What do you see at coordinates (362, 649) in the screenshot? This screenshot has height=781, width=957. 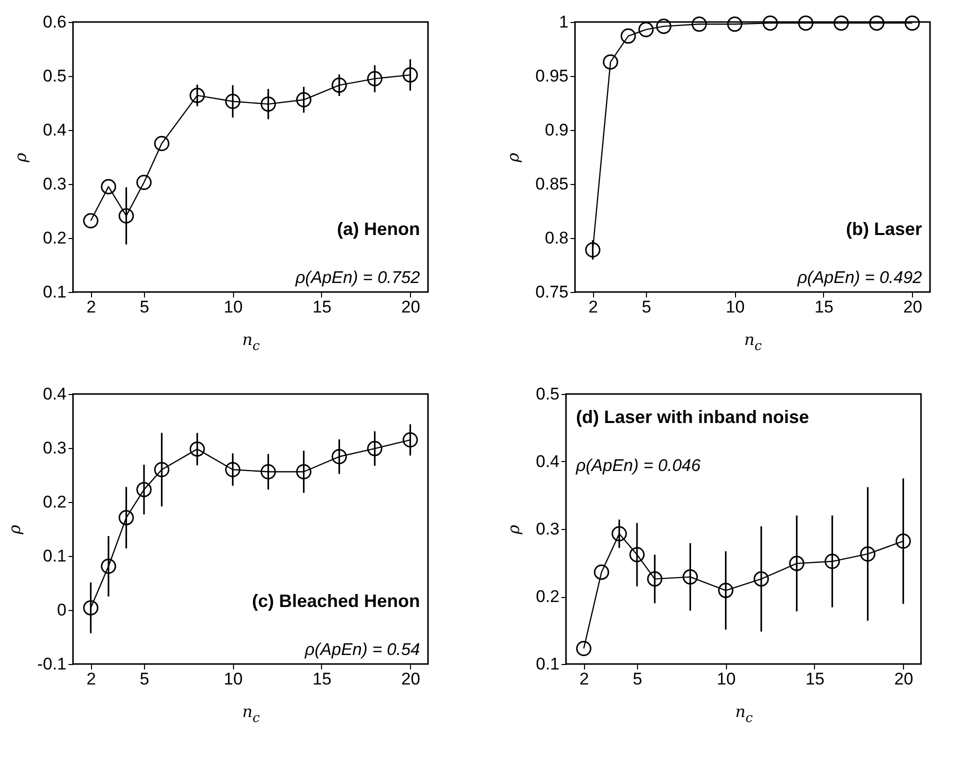 I see `annotation: ρ(ApEn) = 0.54` at bounding box center [362, 649].